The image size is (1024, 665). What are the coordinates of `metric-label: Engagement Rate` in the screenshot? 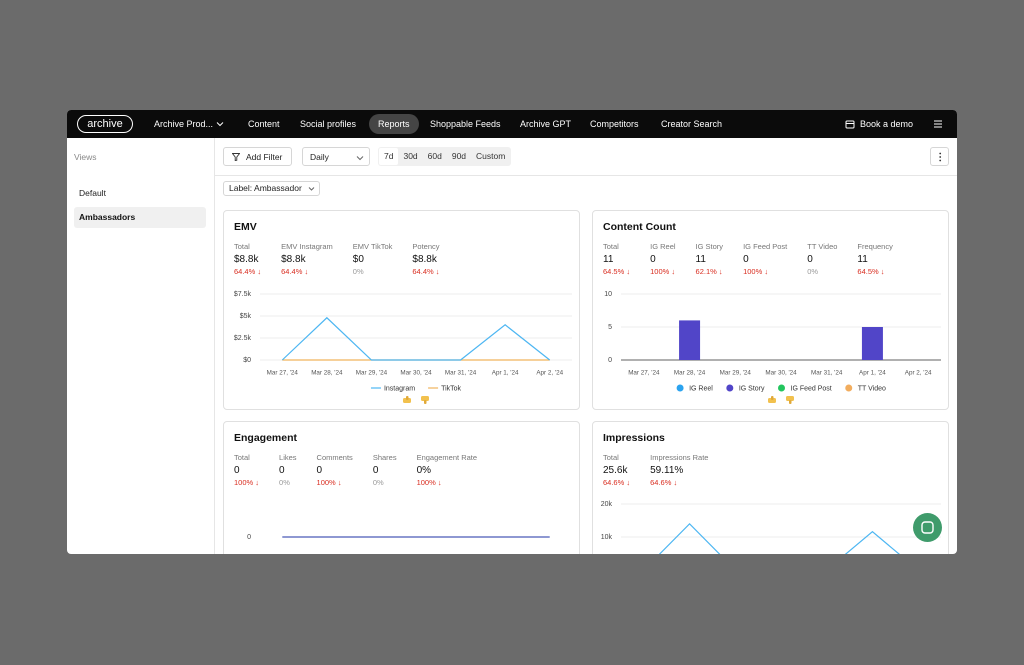 It's located at (447, 457).